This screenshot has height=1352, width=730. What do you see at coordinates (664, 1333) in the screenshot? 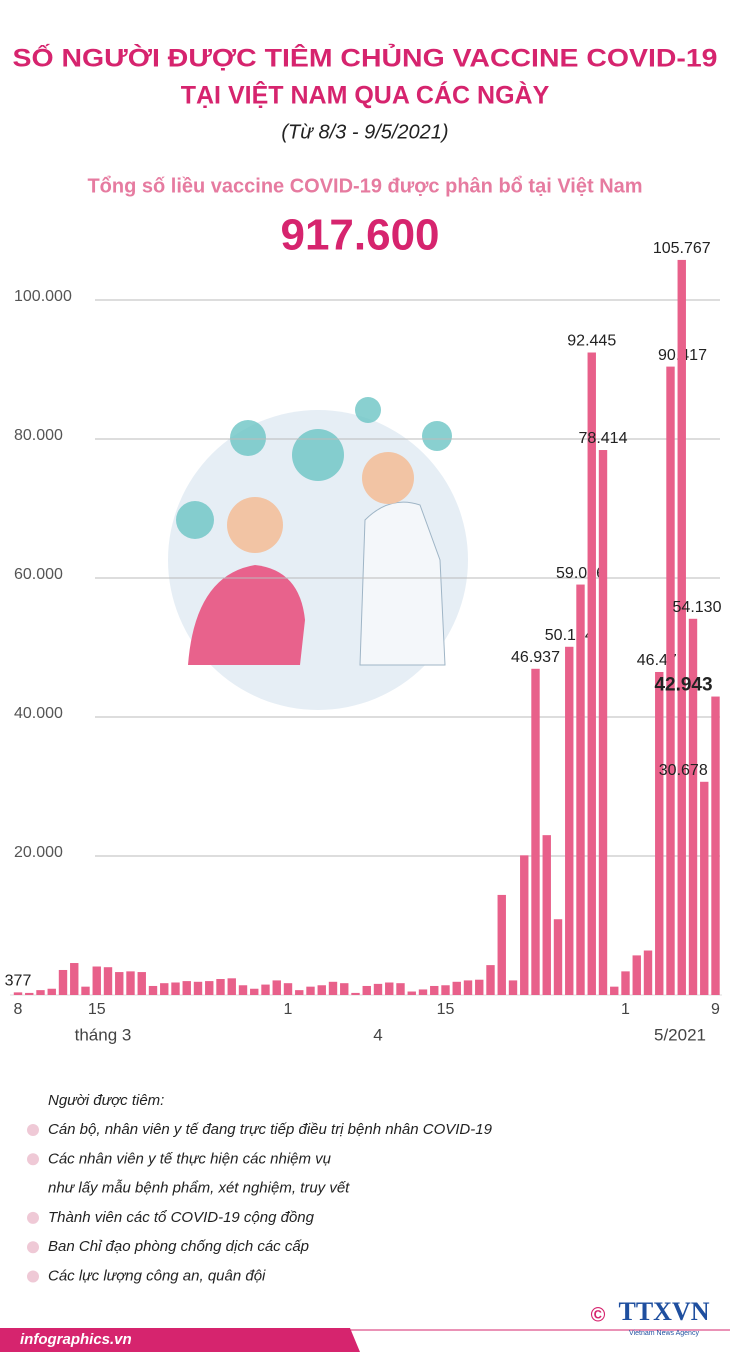
I see `logo-sub: Vietnam News Agency` at bounding box center [664, 1333].